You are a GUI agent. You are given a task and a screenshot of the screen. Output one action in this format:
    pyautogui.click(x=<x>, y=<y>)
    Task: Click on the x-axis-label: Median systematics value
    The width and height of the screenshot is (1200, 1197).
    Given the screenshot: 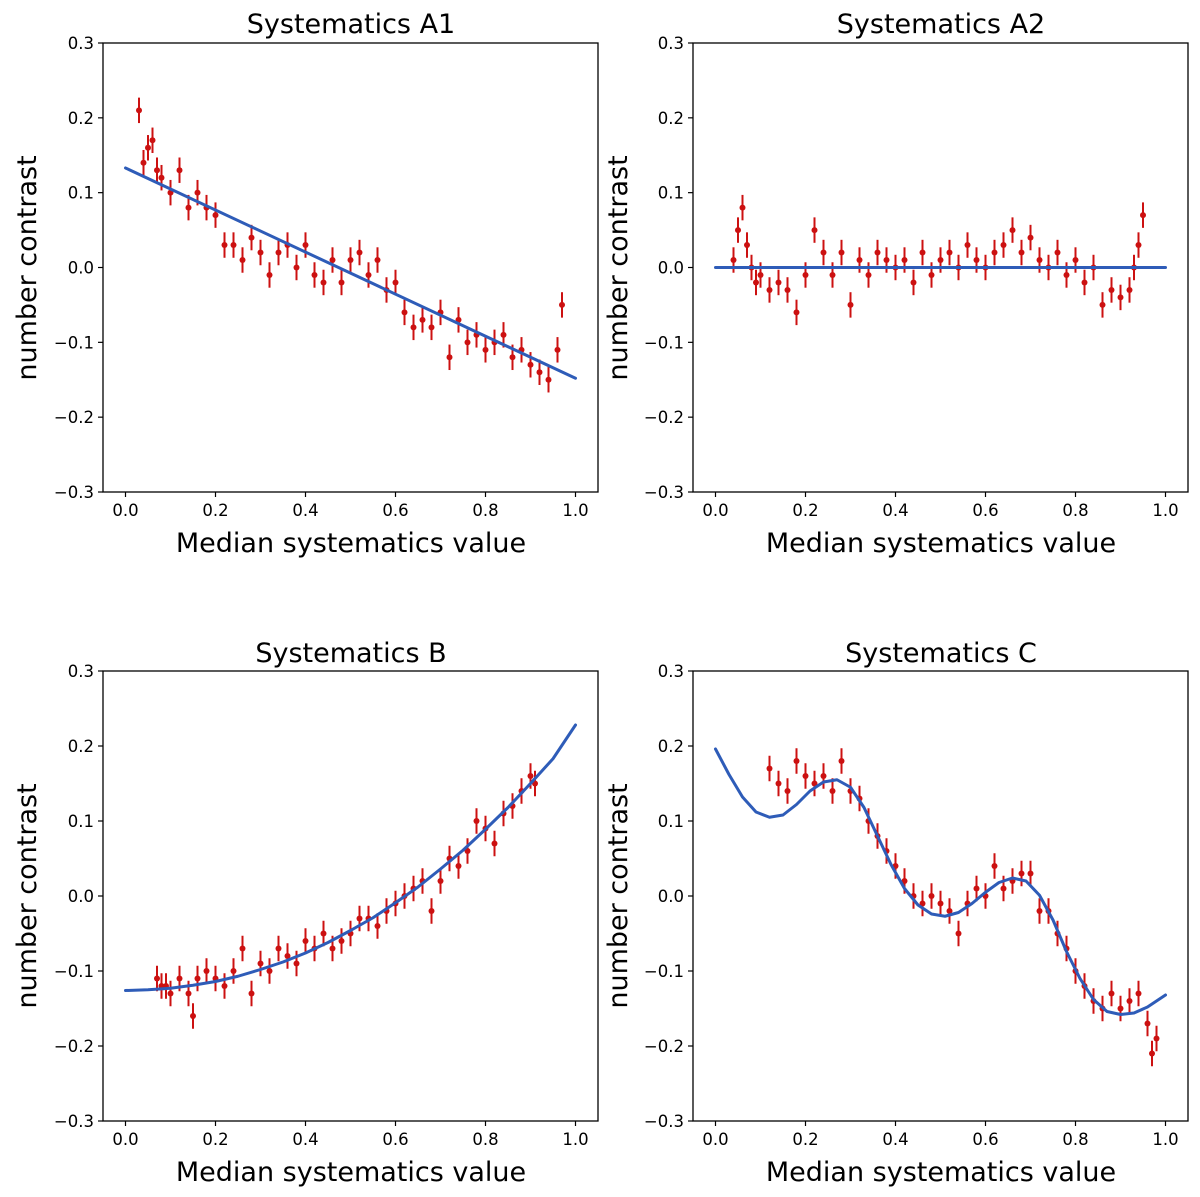 What is the action you would take?
    pyautogui.click(x=941, y=543)
    